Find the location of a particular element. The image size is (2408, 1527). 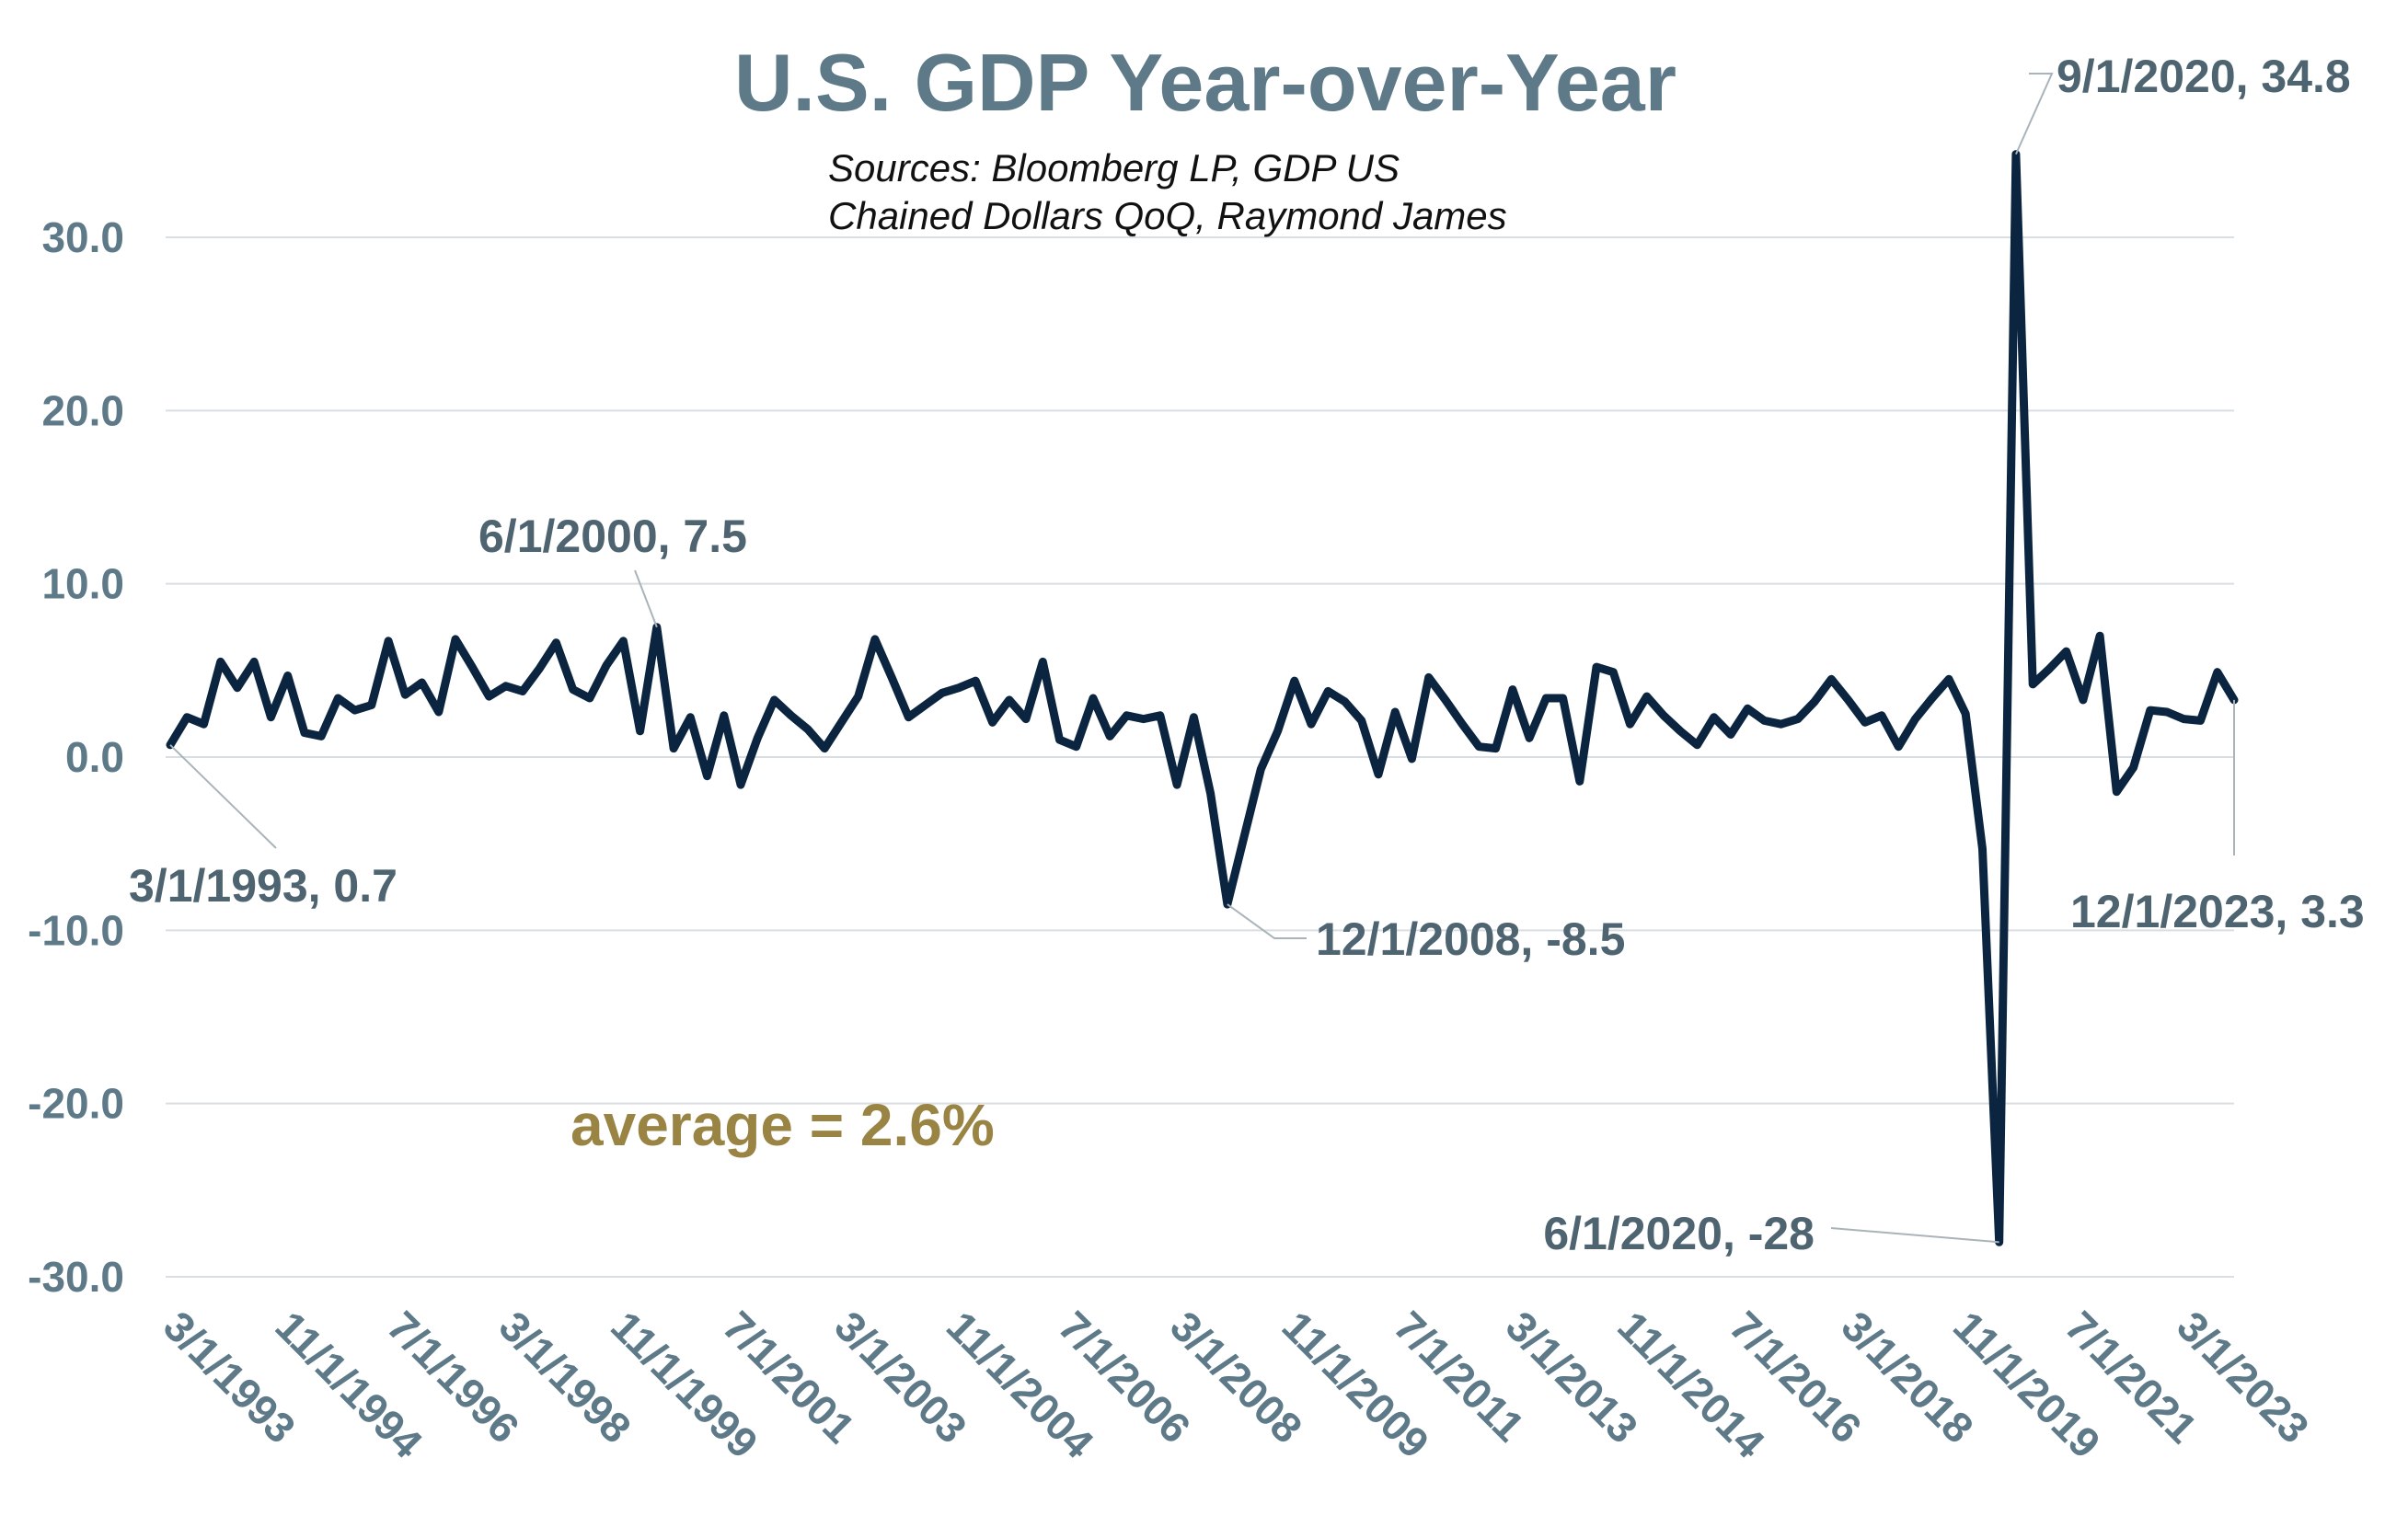

annotation-label: 6/1/2020, -28 is located at coordinates (1679, 1233).